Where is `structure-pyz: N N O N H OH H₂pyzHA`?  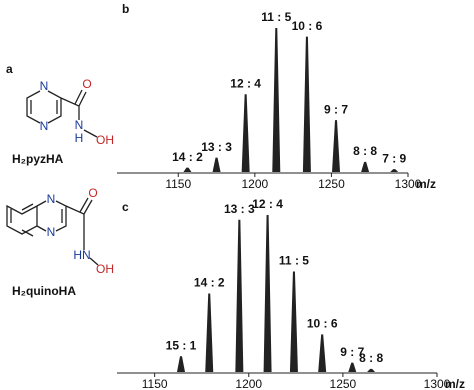
structure-pyz: N N O N H OH H₂pyzHA is located at coordinates (63, 121).